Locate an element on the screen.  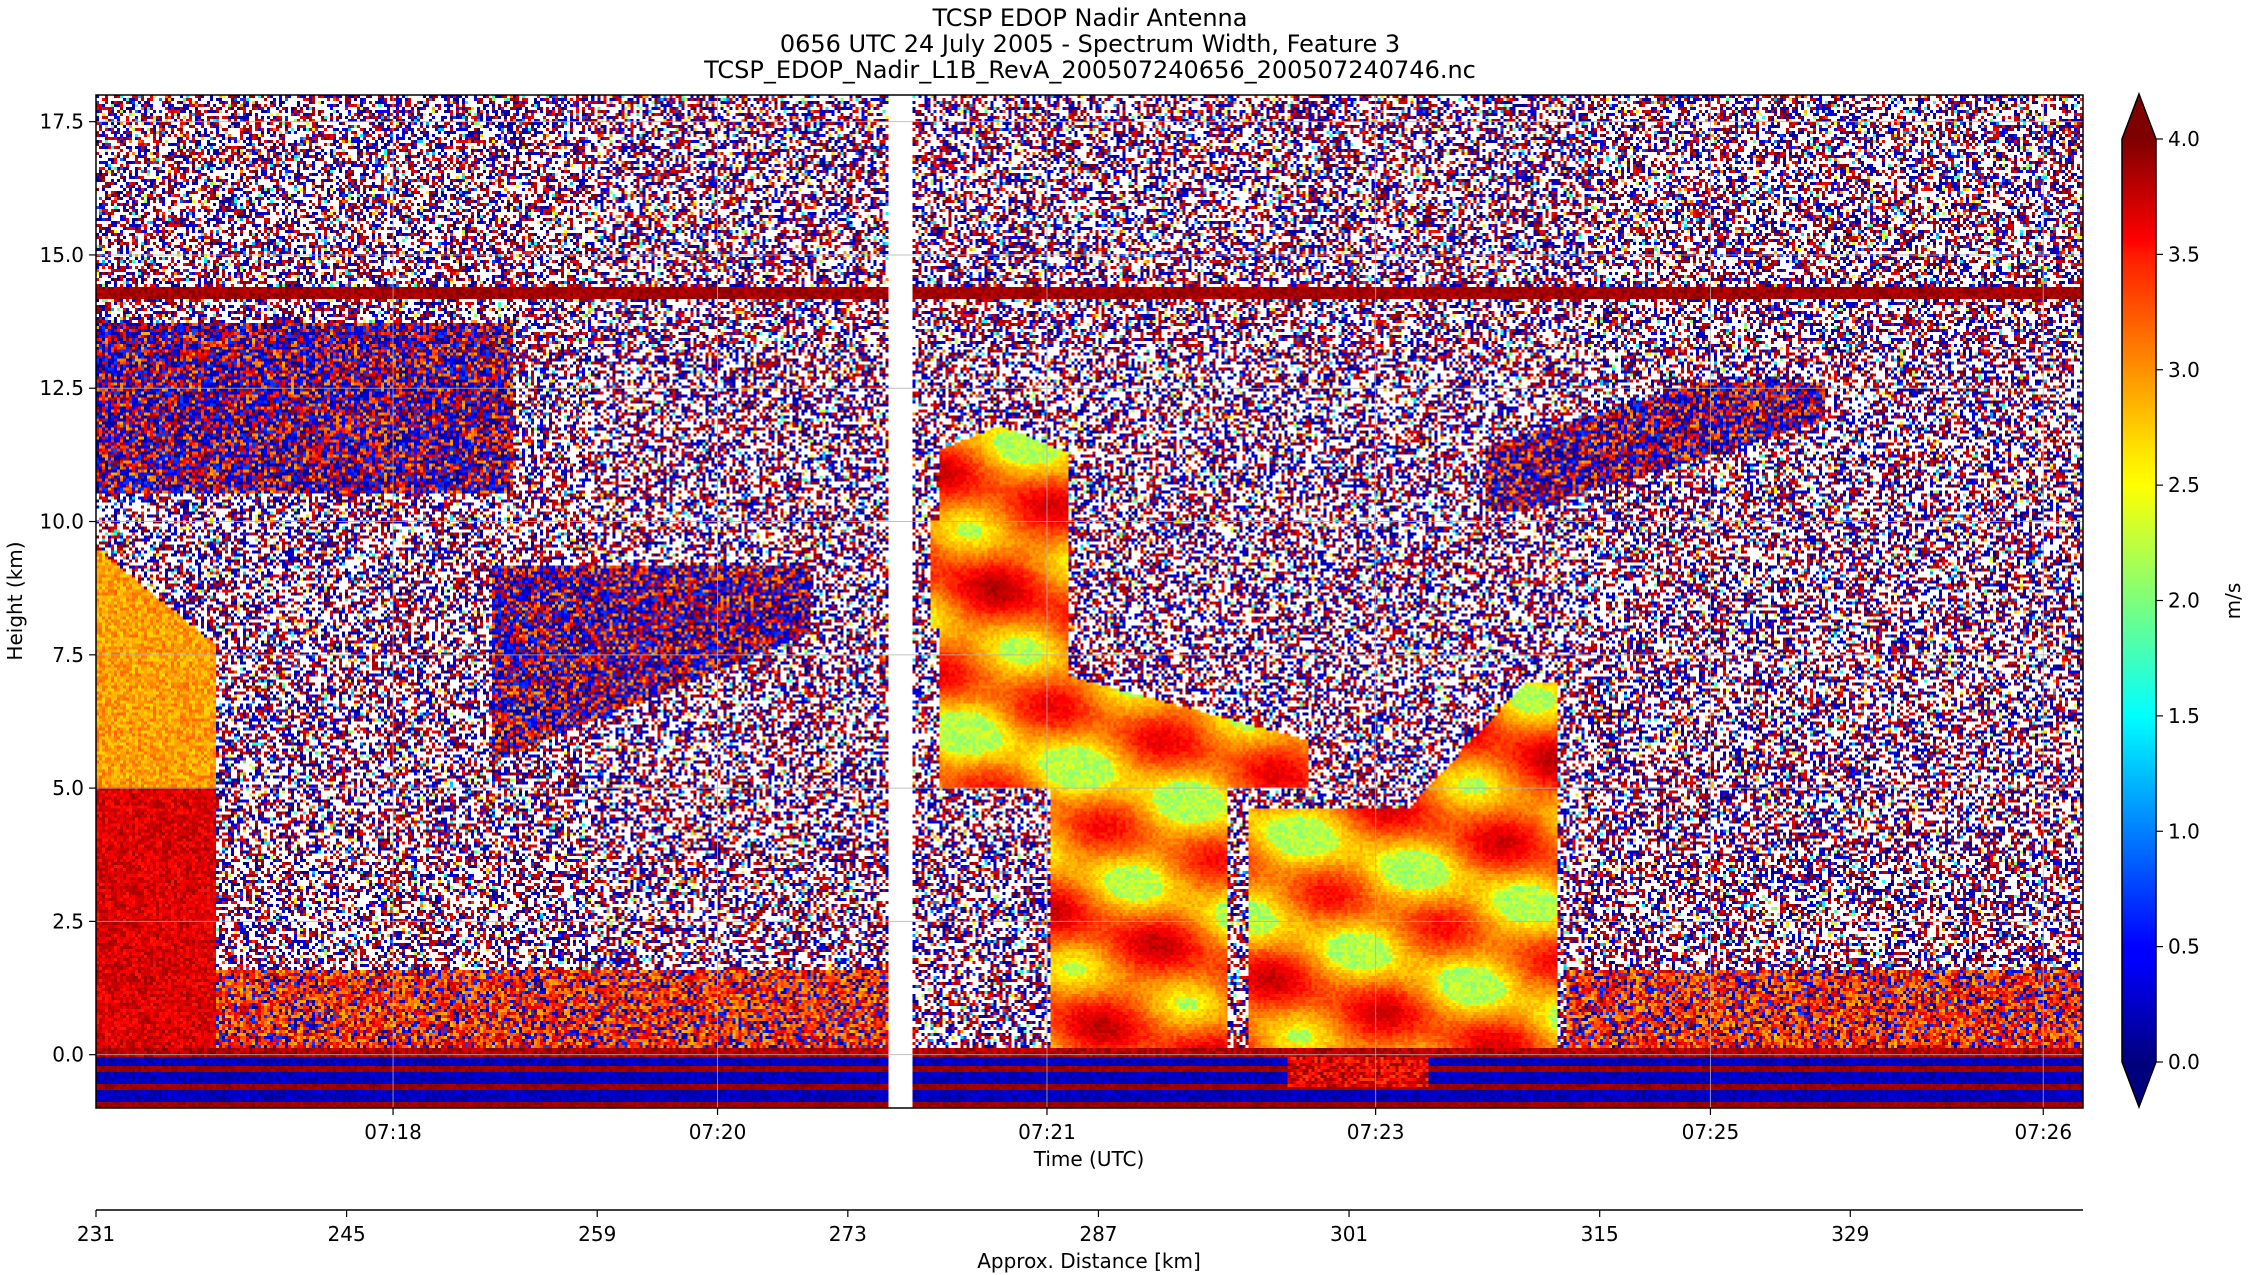
colorbar-extend-max is located at coordinates (2139, 116).